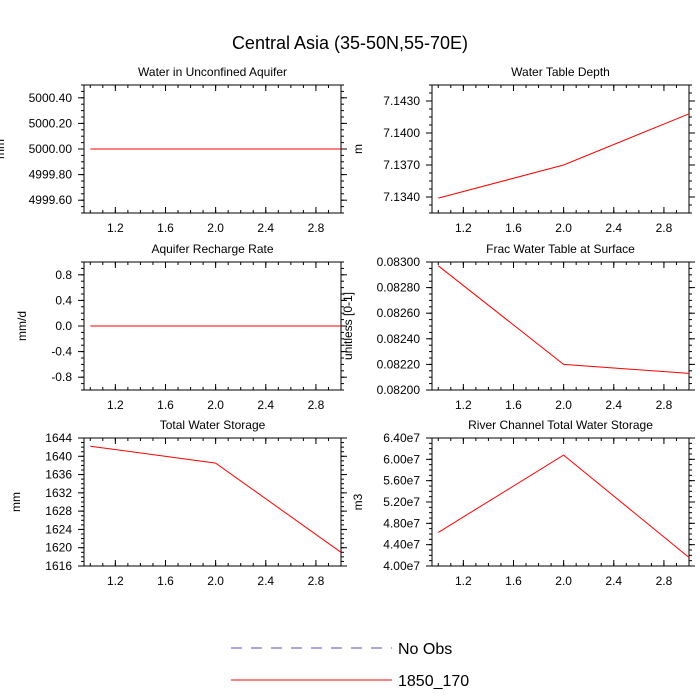 This screenshot has height=700, width=700. I want to click on y-tick-label: -0.4, so click(61, 352).